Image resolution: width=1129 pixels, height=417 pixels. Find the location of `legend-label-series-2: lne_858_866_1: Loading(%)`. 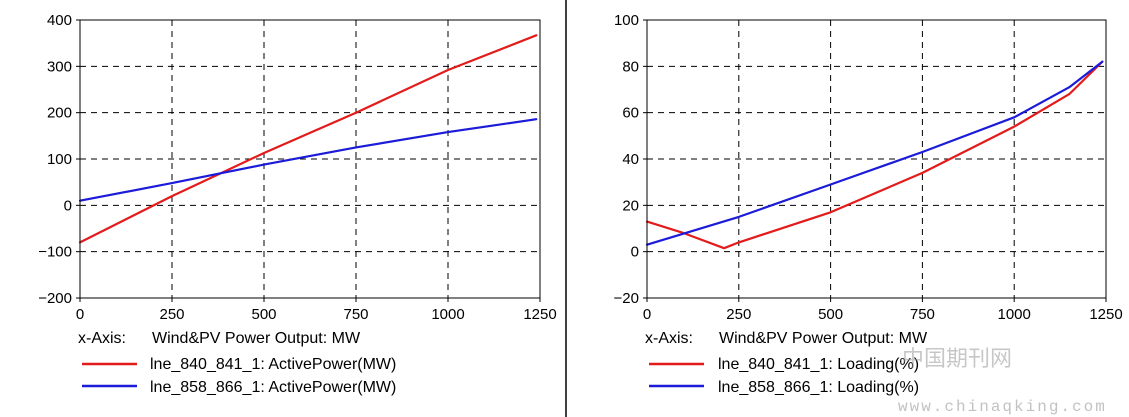

legend-label-series-2: lne_858_866_1: Loading(%) is located at coordinates (818, 387).